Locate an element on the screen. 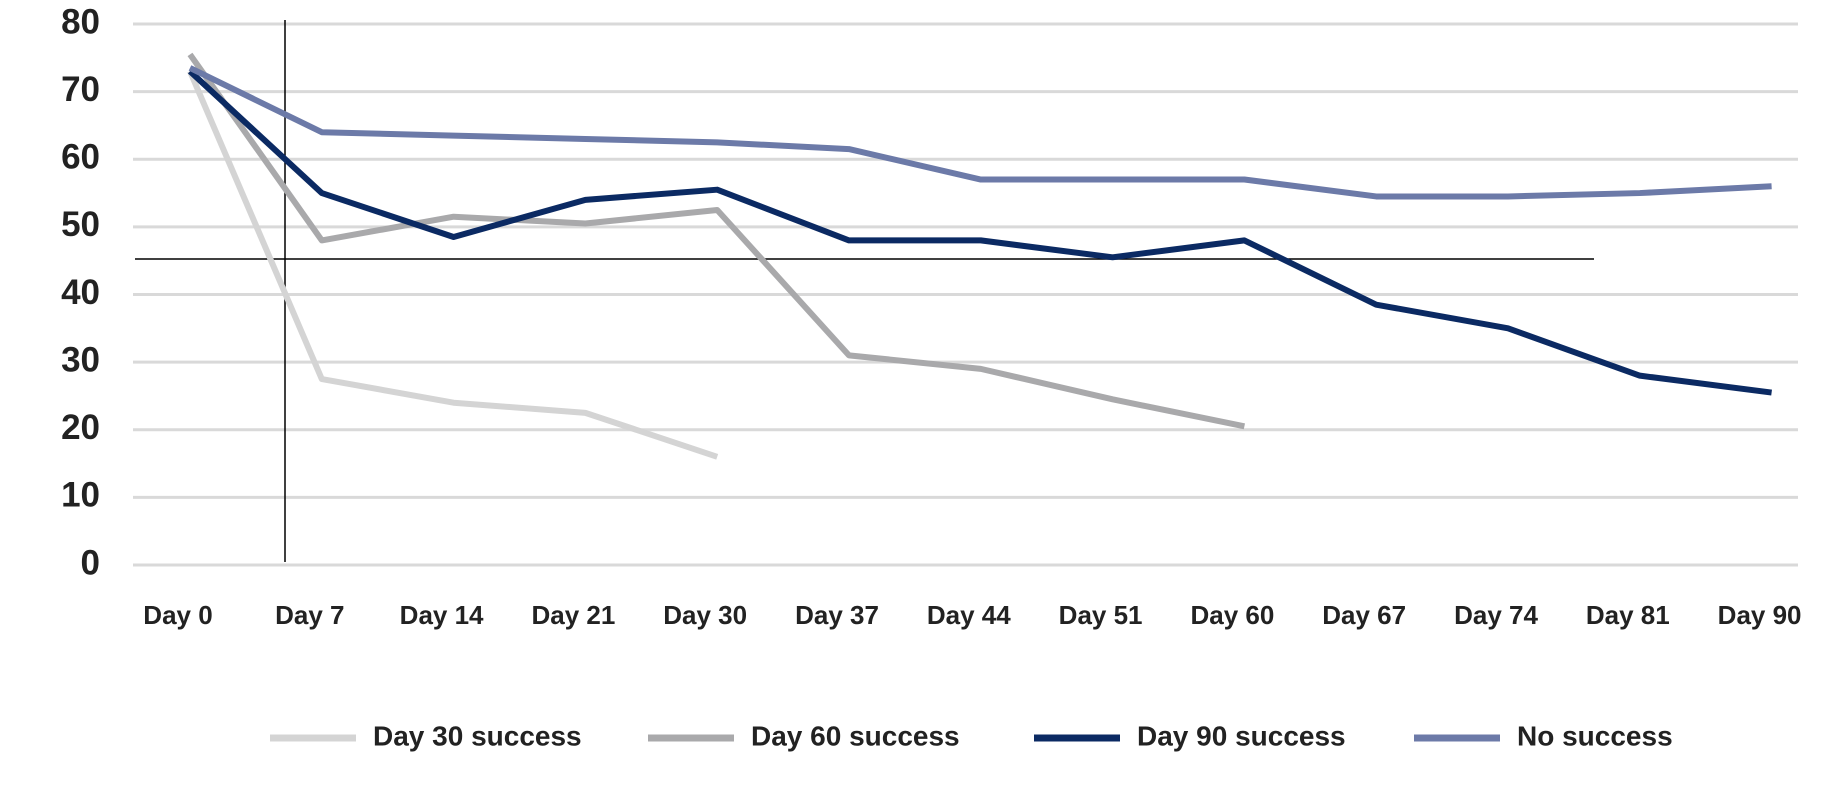 This screenshot has height=788, width=1842. x-tick-label: Day 67 is located at coordinates (1364, 615).